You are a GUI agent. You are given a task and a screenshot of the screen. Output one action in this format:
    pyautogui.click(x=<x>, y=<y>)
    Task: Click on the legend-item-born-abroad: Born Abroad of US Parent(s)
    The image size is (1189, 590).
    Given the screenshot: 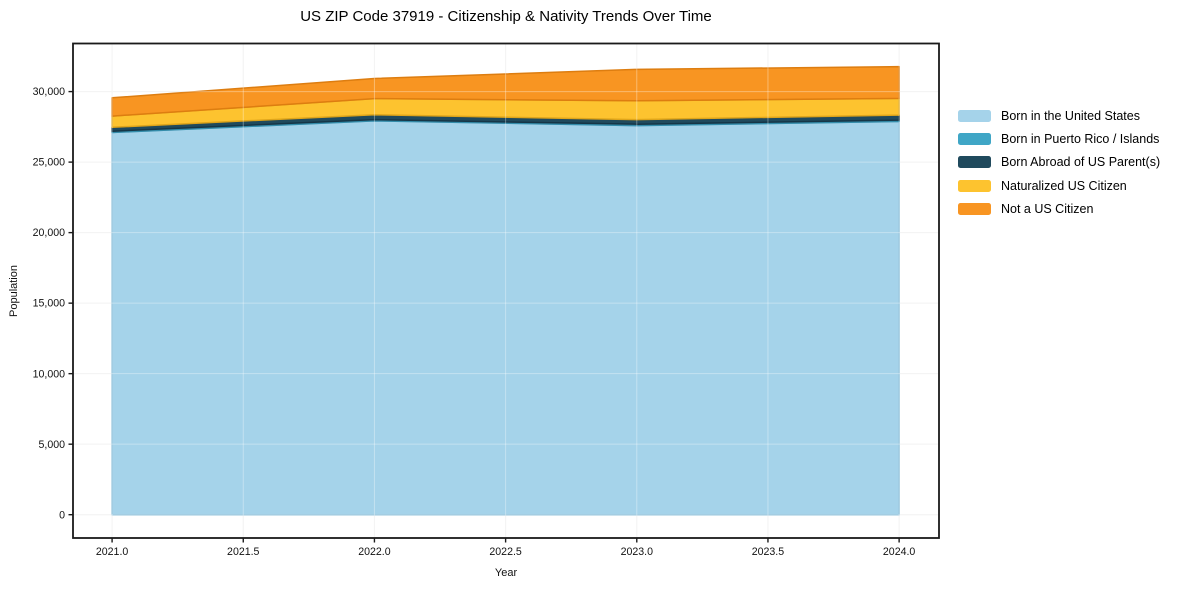 What is the action you would take?
    pyautogui.click(x=1059, y=162)
    